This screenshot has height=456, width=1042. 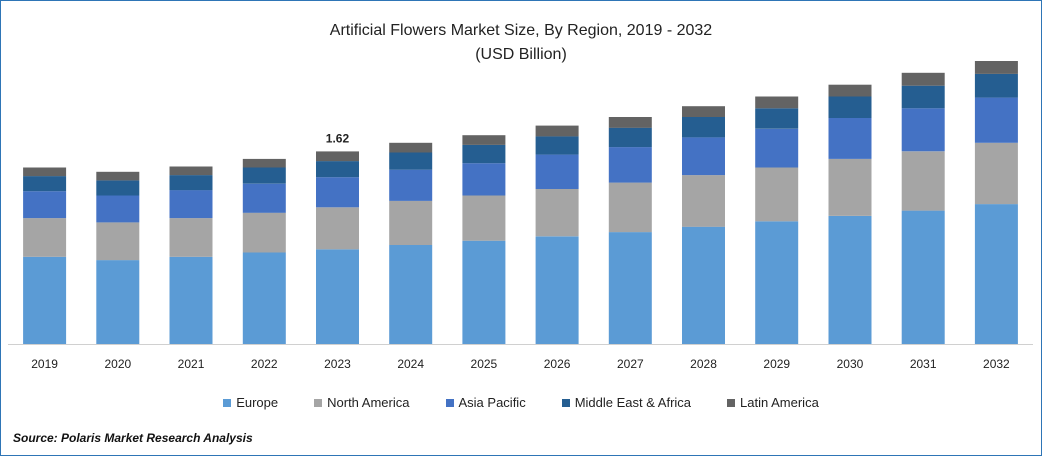 What do you see at coordinates (484, 364) in the screenshot?
I see `x-tick-label-2025: 2025` at bounding box center [484, 364].